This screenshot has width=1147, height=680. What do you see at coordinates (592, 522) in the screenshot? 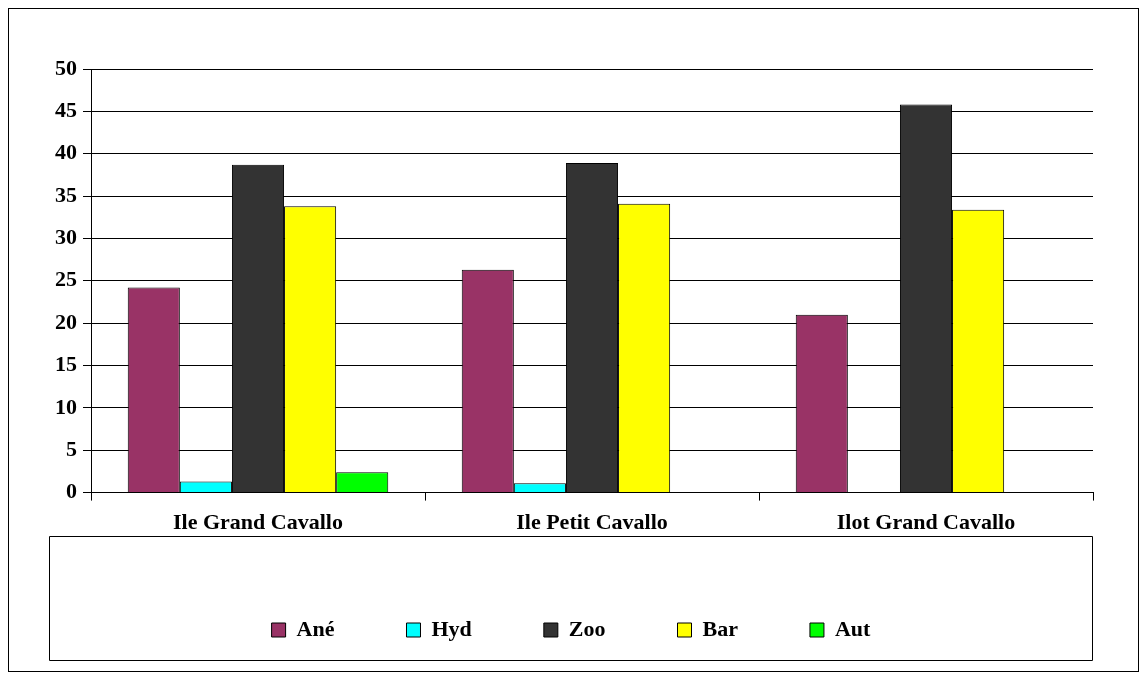
I see `x-tick-label: Ile Petit Cavallo` at bounding box center [592, 522].